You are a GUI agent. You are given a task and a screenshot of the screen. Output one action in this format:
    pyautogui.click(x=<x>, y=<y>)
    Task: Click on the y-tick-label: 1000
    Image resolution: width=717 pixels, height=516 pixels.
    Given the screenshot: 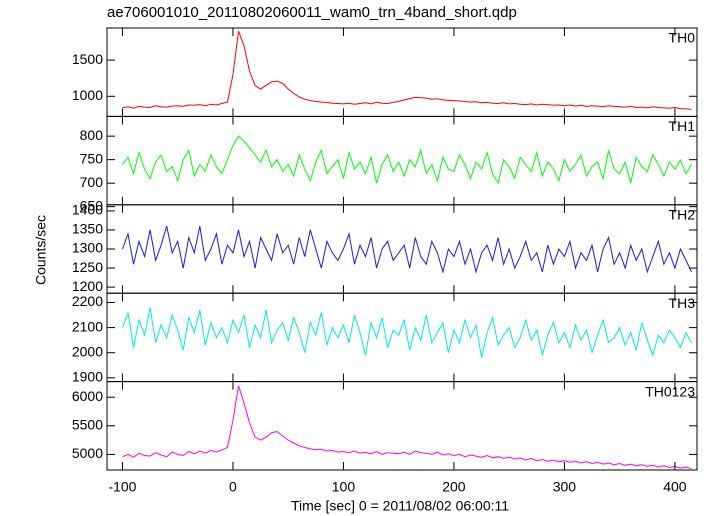 What is the action you would take?
    pyautogui.click(x=87, y=95)
    